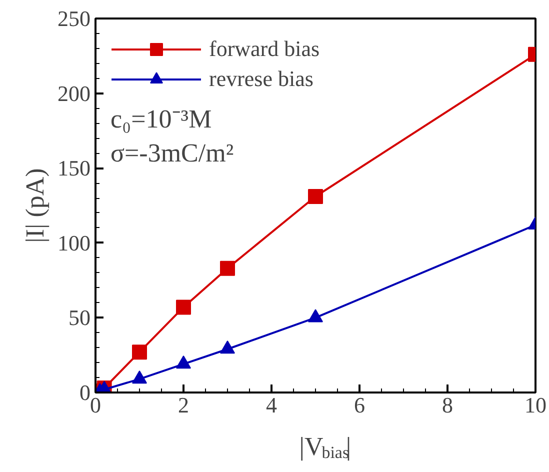  What do you see at coordinates (161, 119) in the screenshot?
I see `annotation: c₀=10⁻³M` at bounding box center [161, 119].